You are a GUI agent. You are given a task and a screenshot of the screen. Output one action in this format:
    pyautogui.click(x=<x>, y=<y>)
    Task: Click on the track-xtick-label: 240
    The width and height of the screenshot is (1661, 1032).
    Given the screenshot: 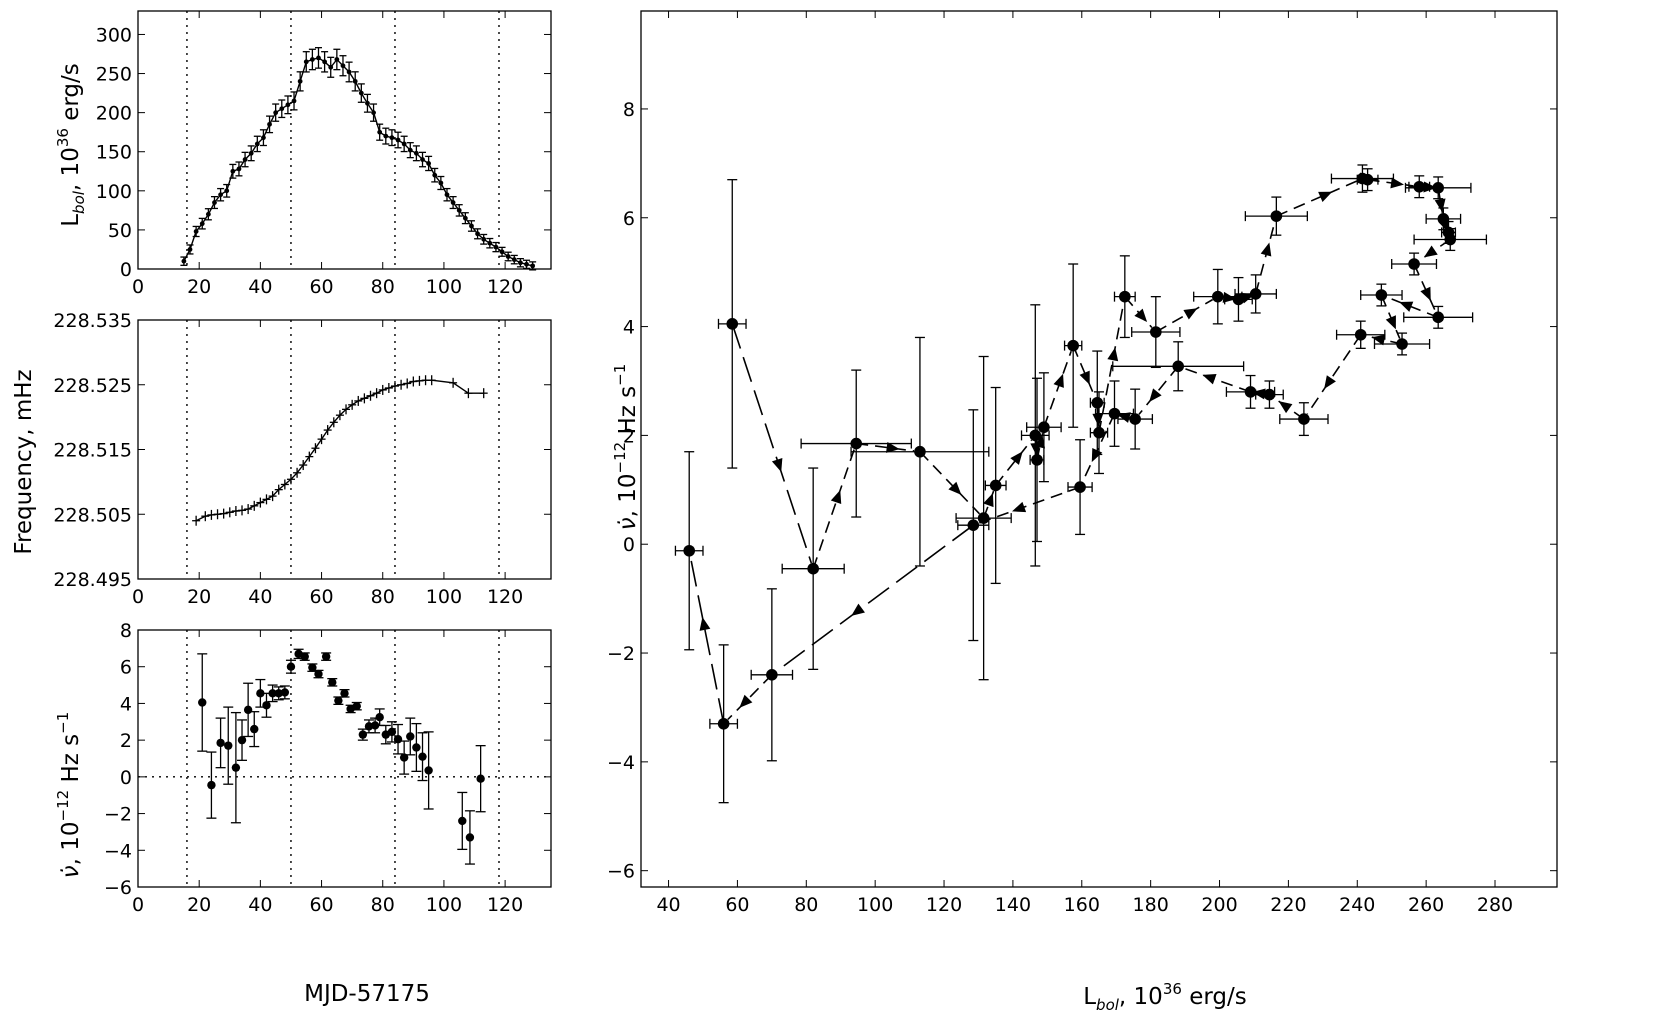 What is the action you would take?
    pyautogui.click(x=1357, y=905)
    